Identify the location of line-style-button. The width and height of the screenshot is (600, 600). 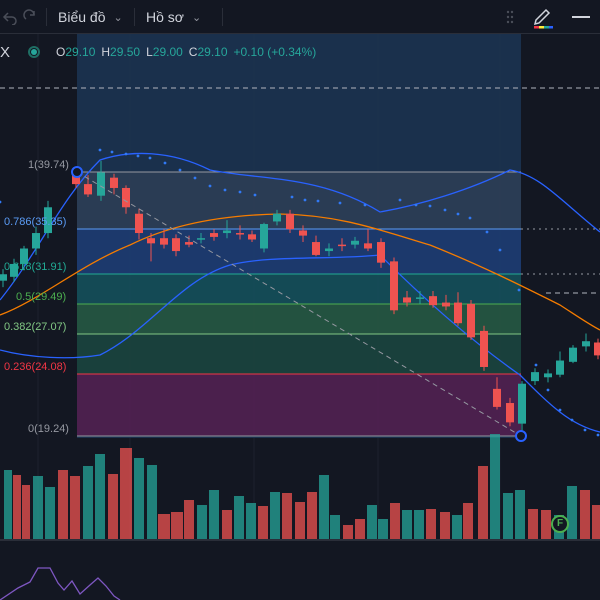
(581, 17).